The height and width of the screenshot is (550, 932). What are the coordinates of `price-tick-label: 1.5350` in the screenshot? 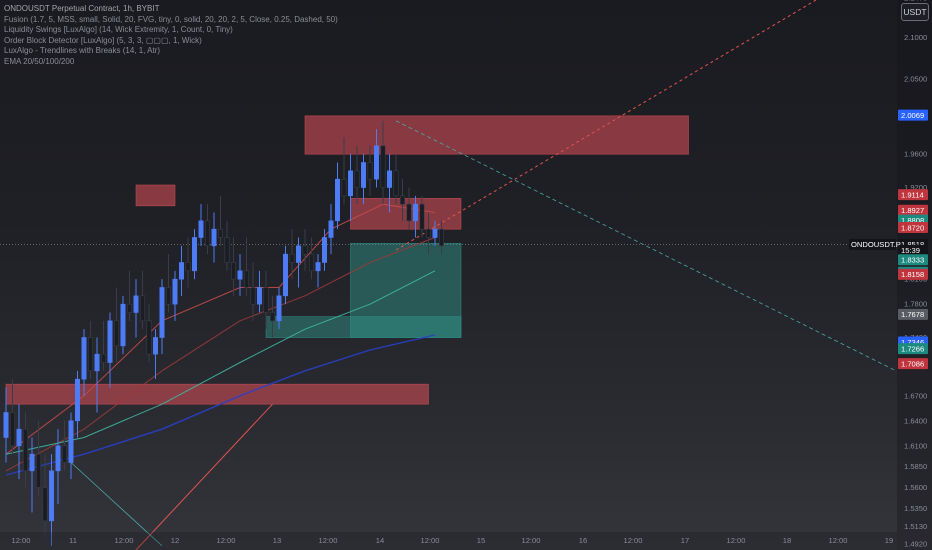 It's located at (915, 508).